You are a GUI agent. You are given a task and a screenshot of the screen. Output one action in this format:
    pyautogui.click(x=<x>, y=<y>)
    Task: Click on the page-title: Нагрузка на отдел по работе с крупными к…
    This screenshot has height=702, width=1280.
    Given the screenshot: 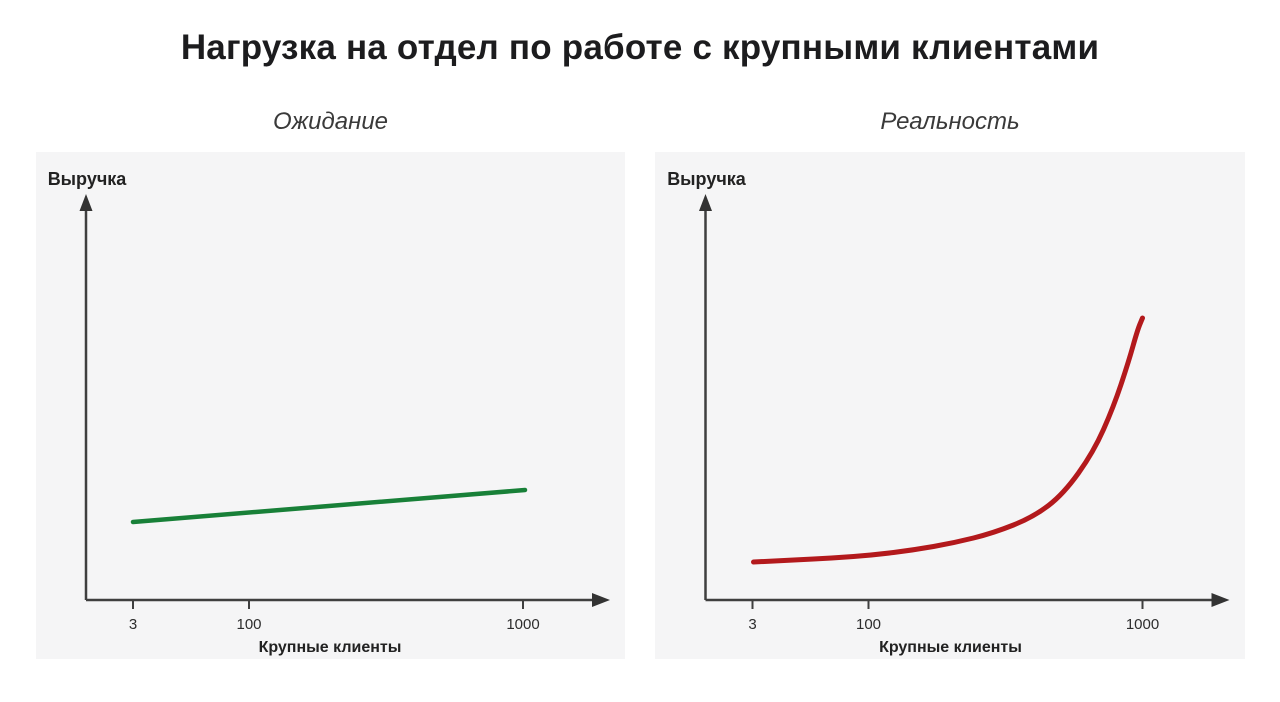 What is the action you would take?
    pyautogui.click(x=640, y=47)
    